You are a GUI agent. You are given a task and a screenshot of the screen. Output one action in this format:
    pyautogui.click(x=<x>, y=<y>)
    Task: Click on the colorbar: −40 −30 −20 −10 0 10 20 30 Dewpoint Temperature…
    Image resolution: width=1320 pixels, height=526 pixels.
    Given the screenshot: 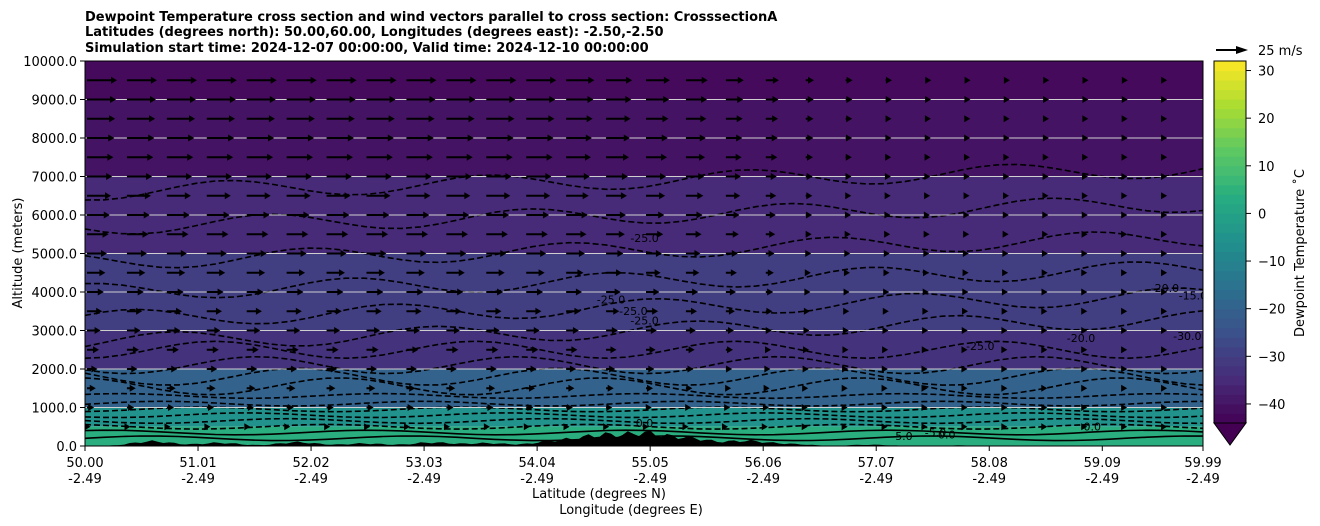 What is the action you would take?
    pyautogui.click(x=1260, y=253)
    